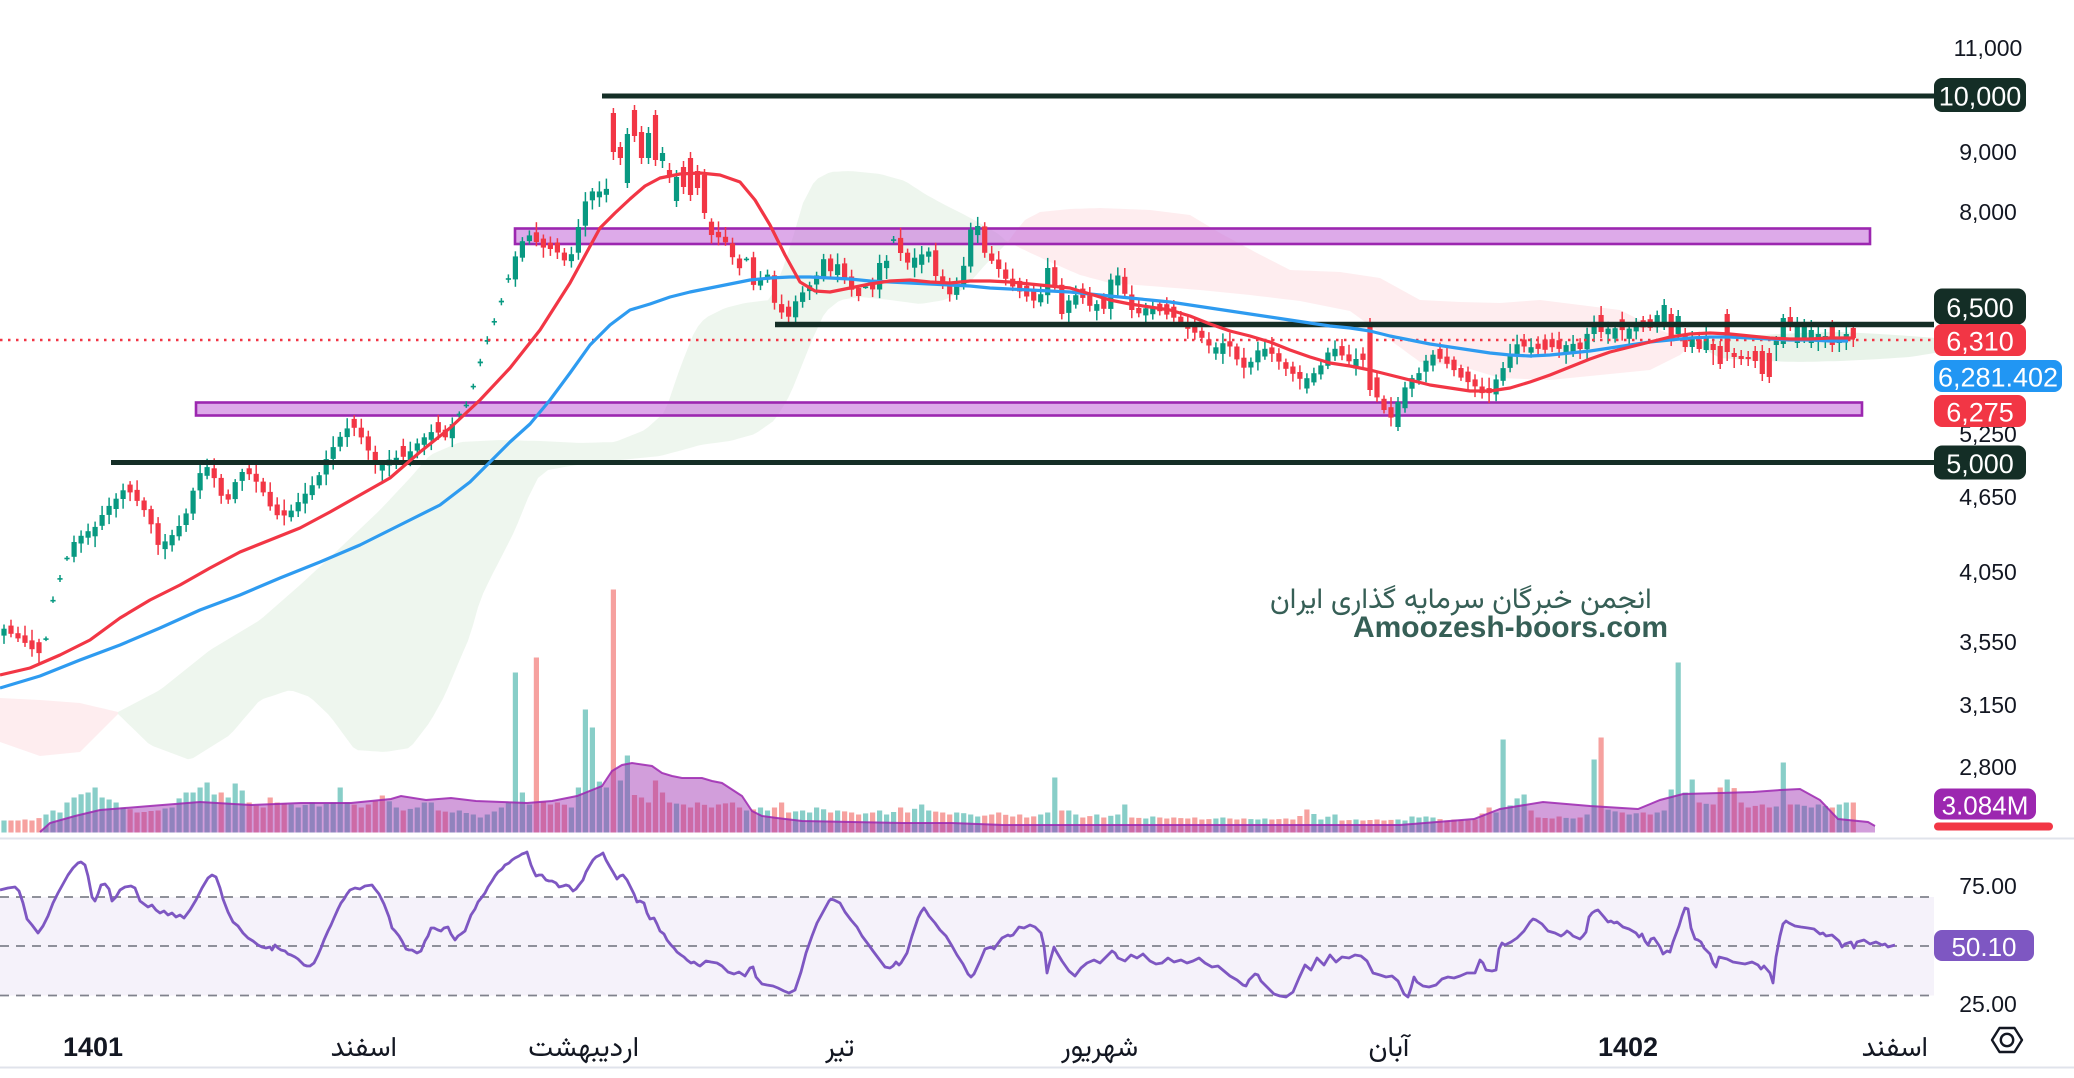  What do you see at coordinates (1980, 413) in the screenshot?
I see `svg-text: 6,275` at bounding box center [1980, 413].